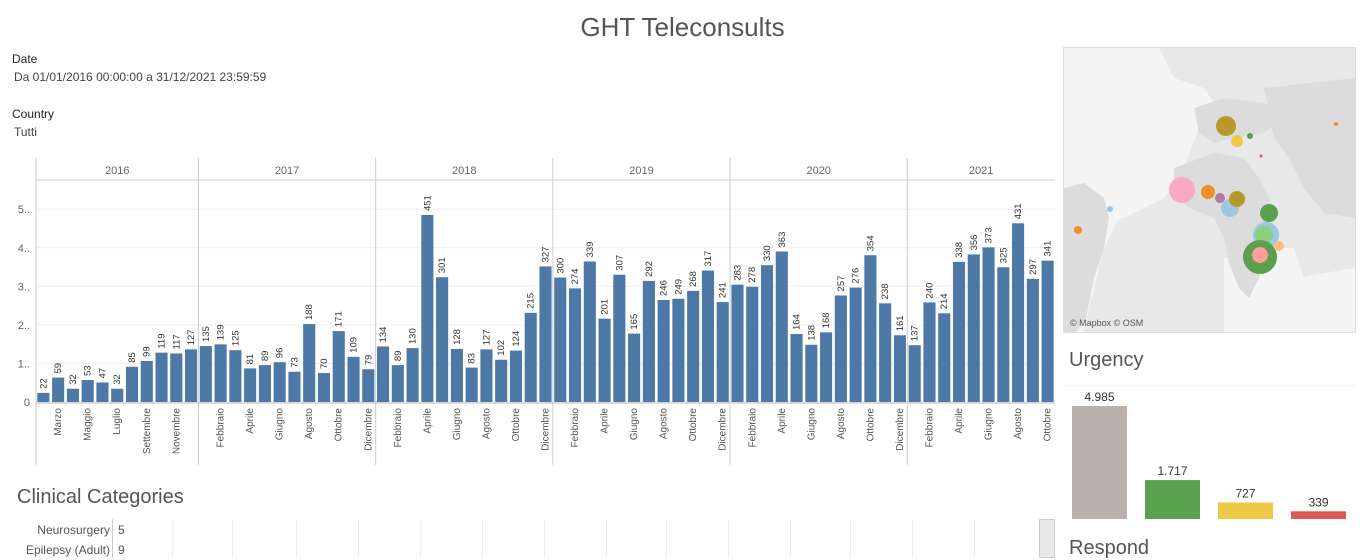 The height and width of the screenshot is (560, 1365). Describe the element at coordinates (294, 362) in the screenshot. I see `bar-value-label: 73` at that location.